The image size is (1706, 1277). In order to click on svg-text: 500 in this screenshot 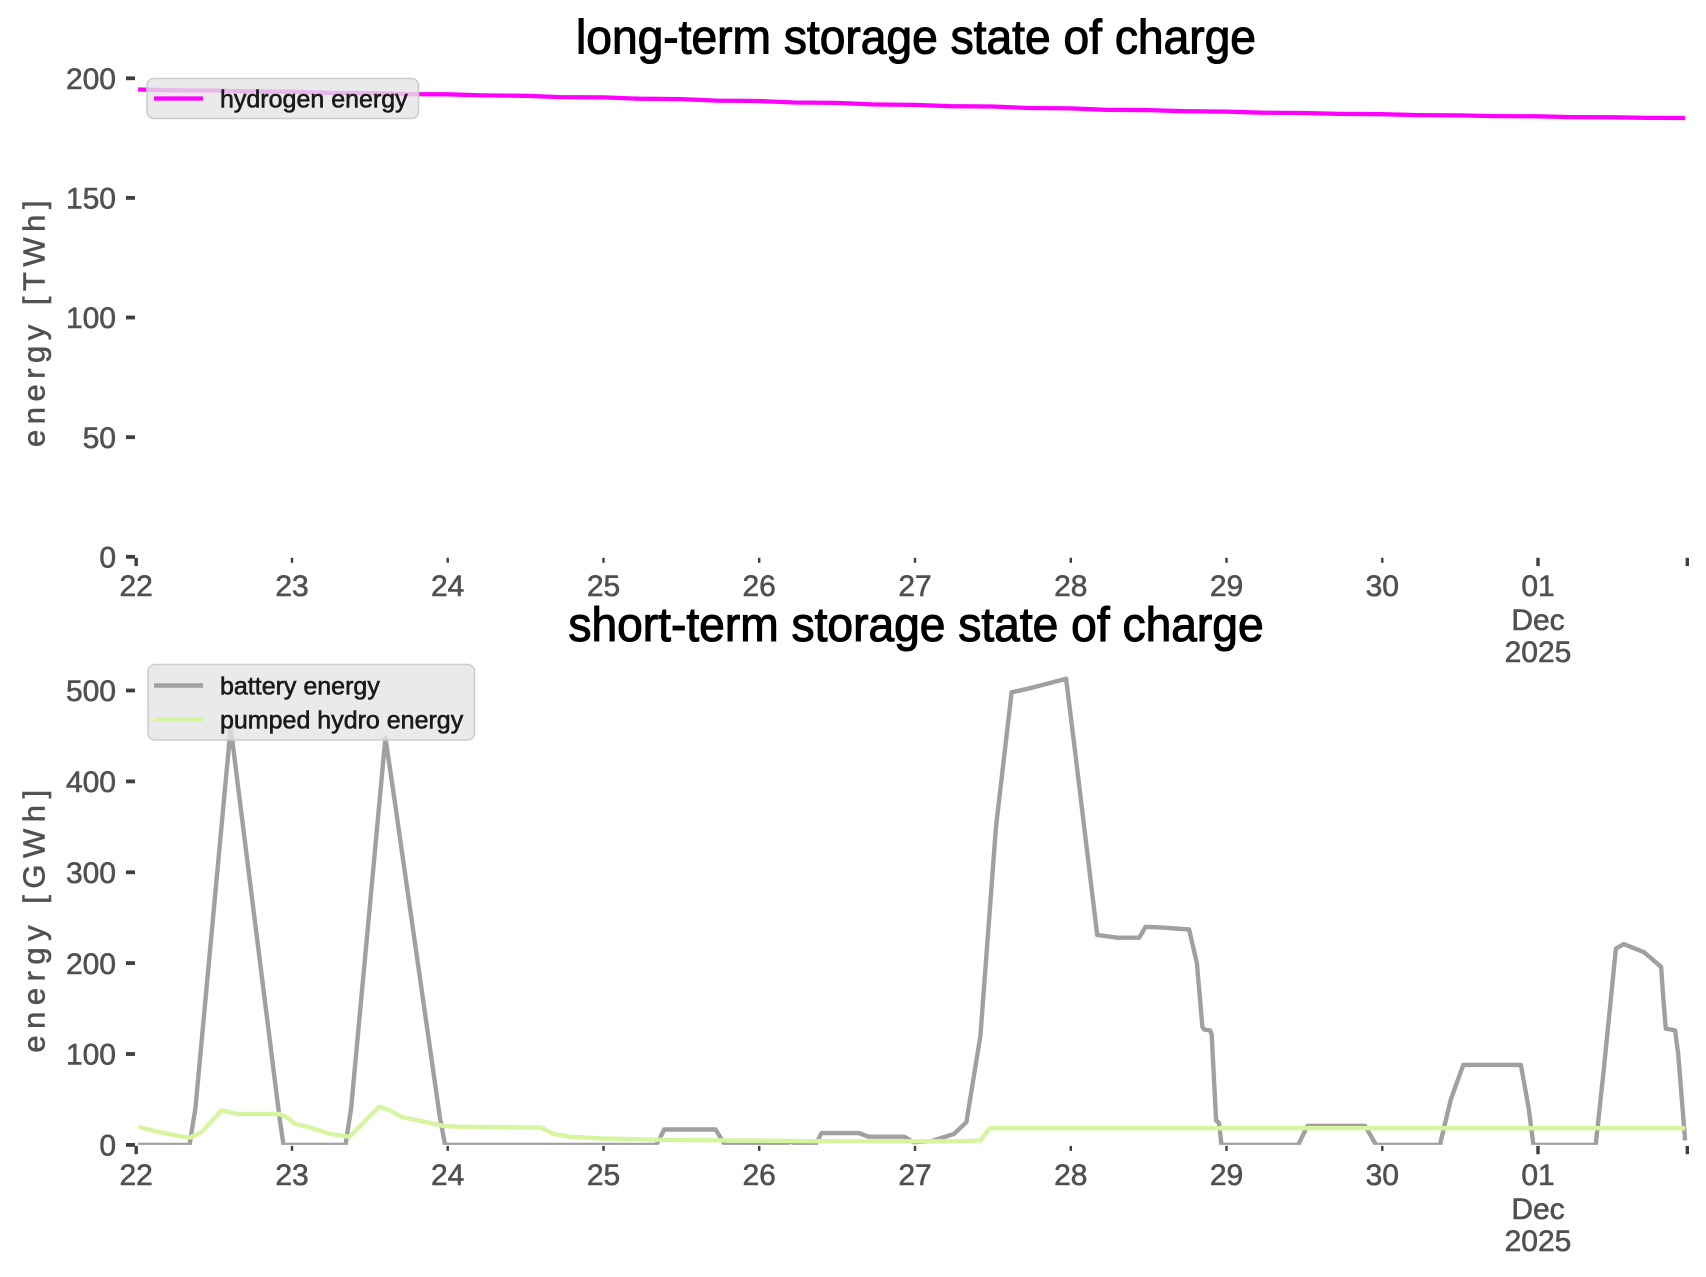, I will do `click(91, 691)`.